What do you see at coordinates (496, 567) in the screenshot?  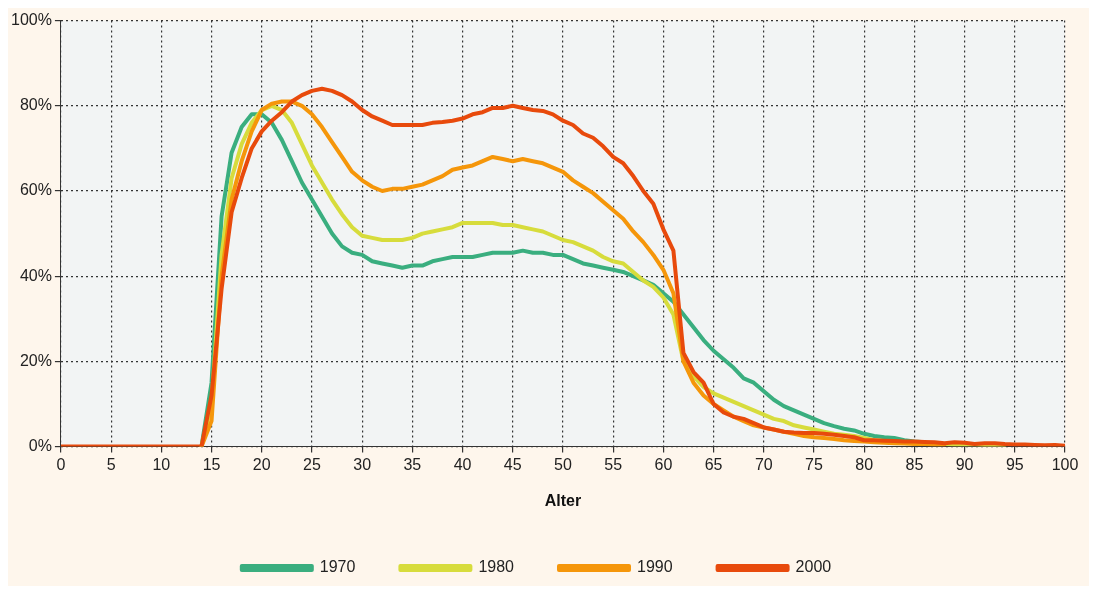 I see `legend-label: 1980` at bounding box center [496, 567].